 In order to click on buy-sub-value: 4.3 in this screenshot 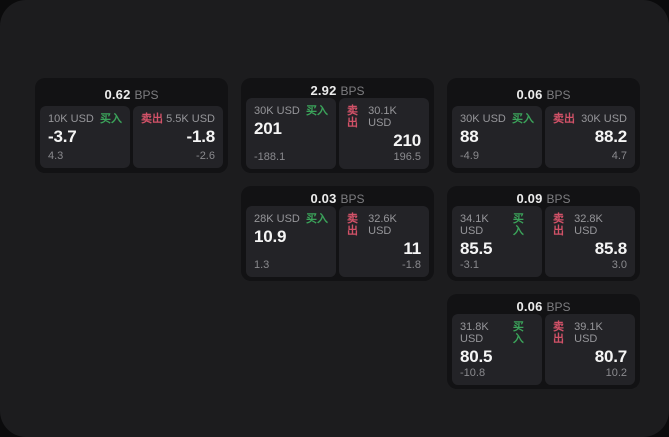, I will do `click(56, 156)`.